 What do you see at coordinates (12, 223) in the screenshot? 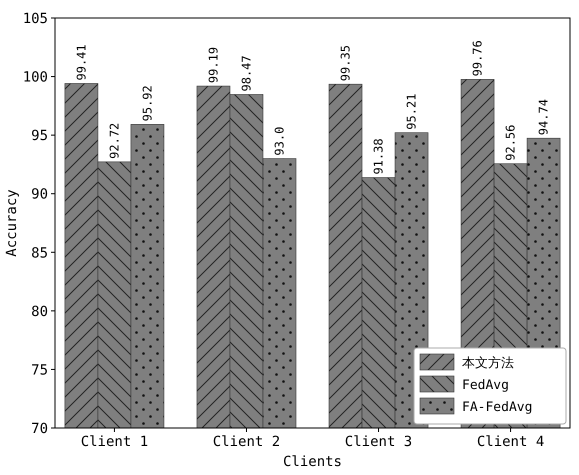
I see `y-axis-title: Accuracy` at bounding box center [12, 223].